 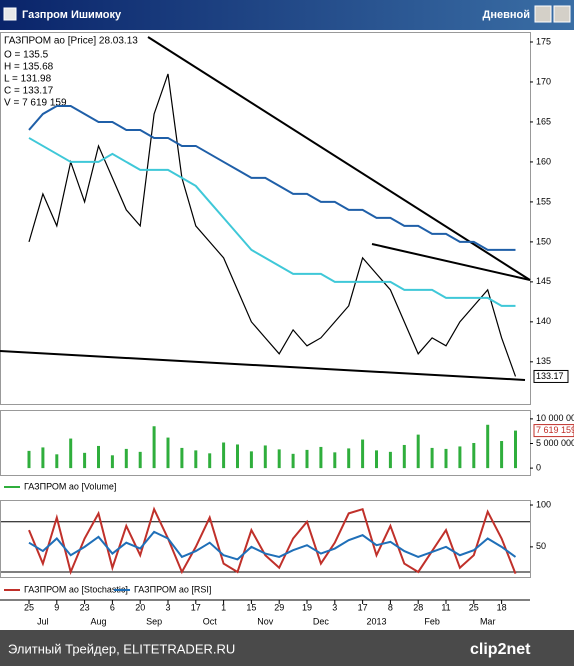 What do you see at coordinates (10, 14) in the screenshot?
I see `window-icon` at bounding box center [10, 14].